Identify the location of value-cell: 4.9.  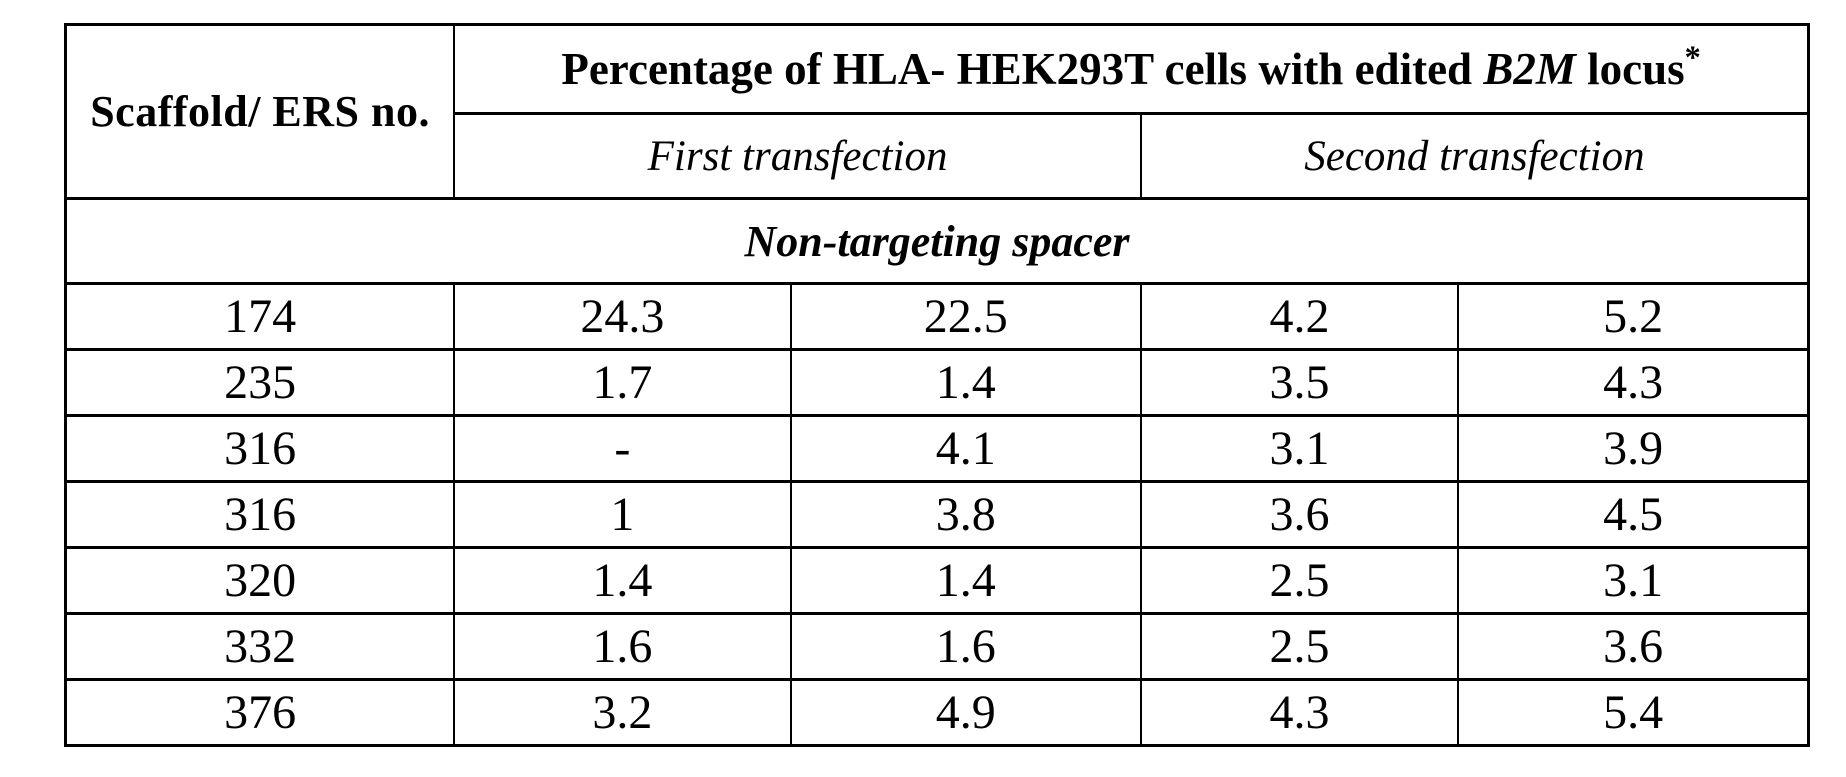
(965, 712).